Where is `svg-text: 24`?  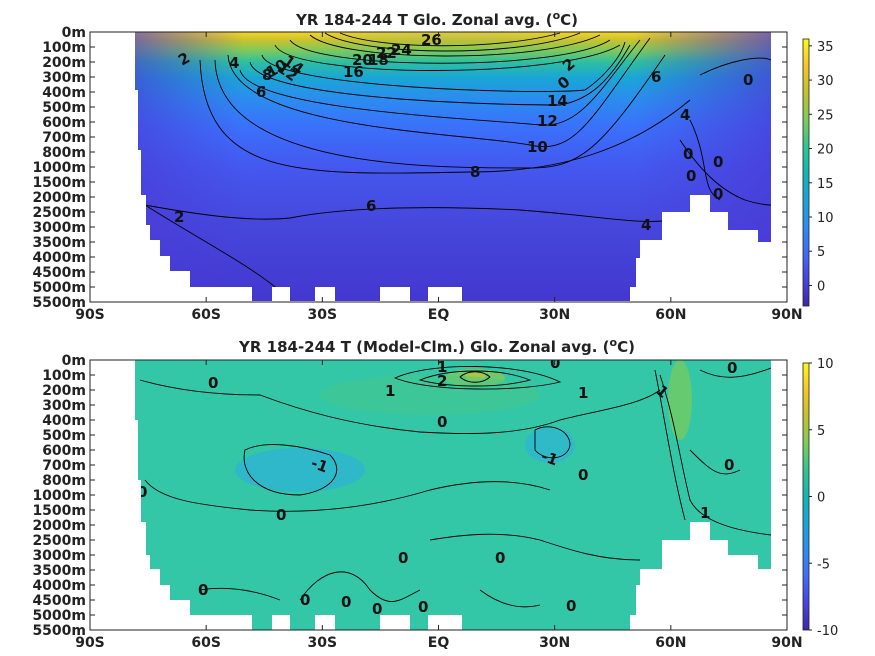
svg-text: 24 is located at coordinates (401, 50).